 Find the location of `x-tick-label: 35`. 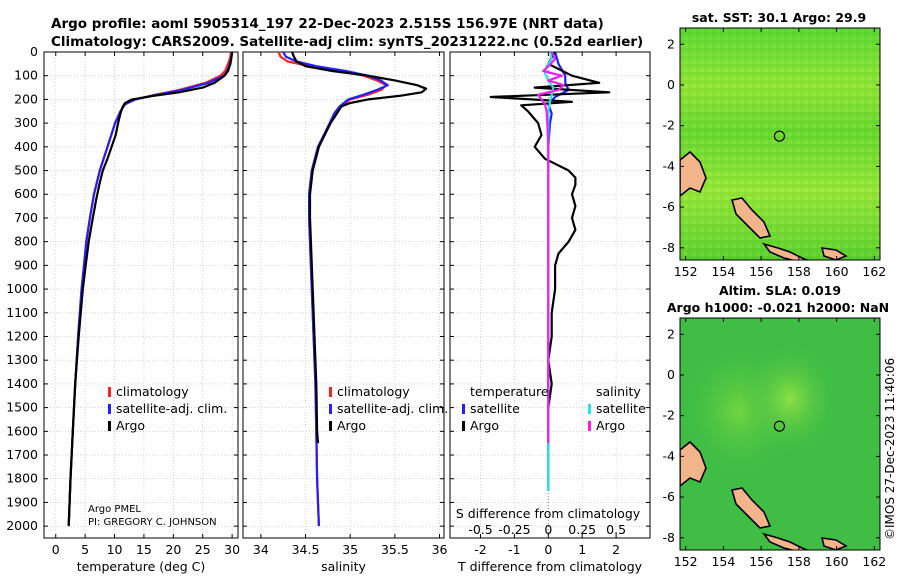

x-tick-label: 35 is located at coordinates (350, 549).